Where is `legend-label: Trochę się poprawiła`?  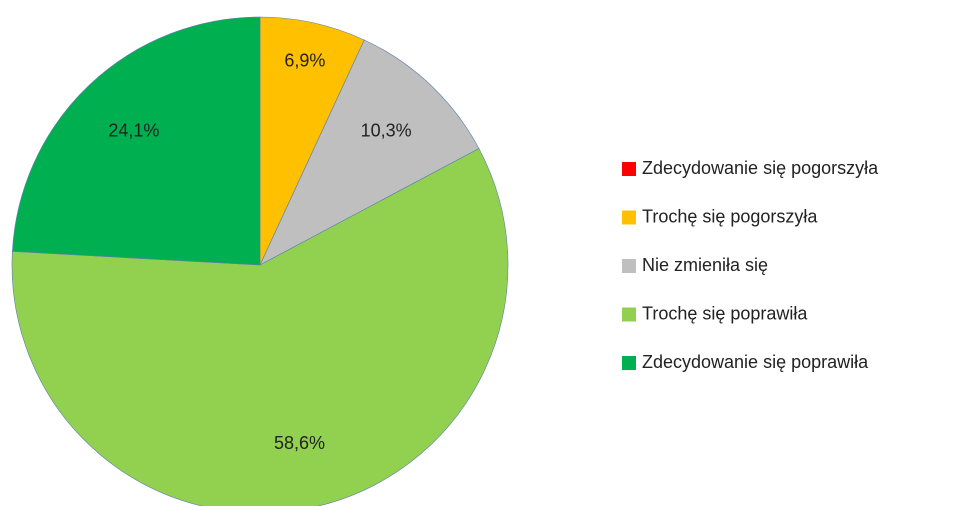
legend-label: Trochę się poprawiła is located at coordinates (725, 313).